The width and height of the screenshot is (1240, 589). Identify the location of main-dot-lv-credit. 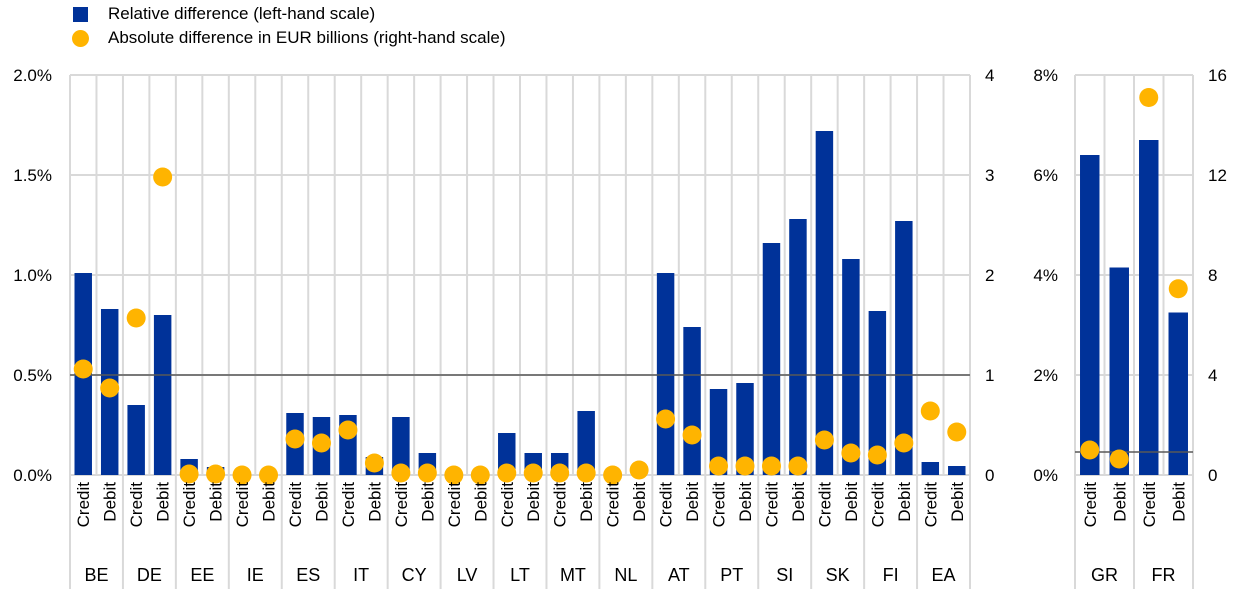
(454, 475).